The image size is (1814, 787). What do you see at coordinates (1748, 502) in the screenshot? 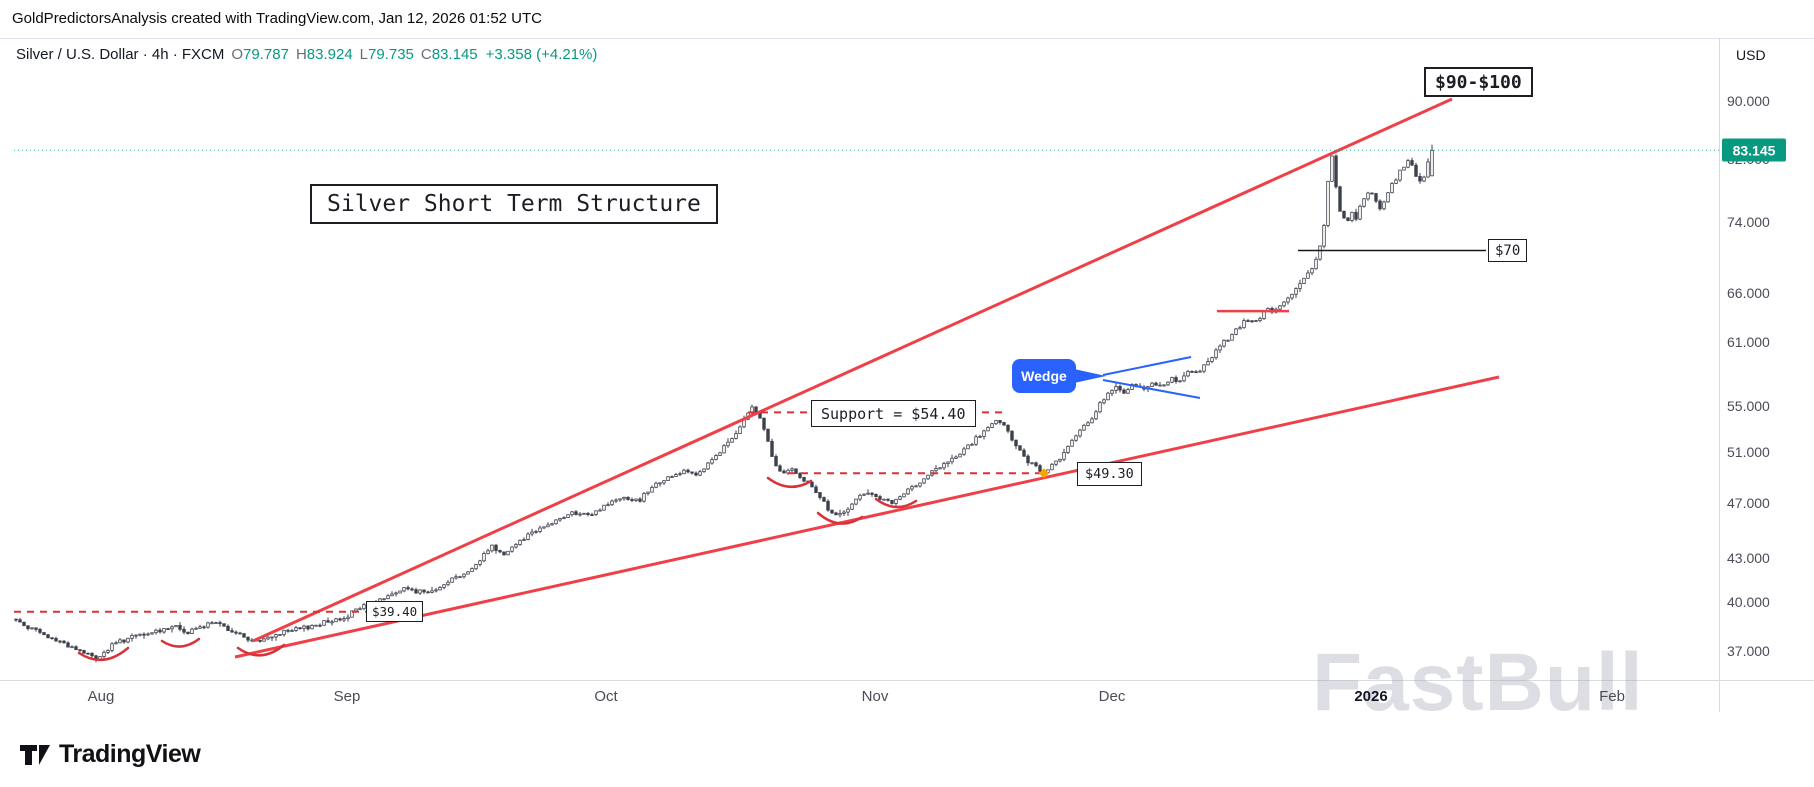
I see `price-tick: 47.000` at bounding box center [1748, 502].